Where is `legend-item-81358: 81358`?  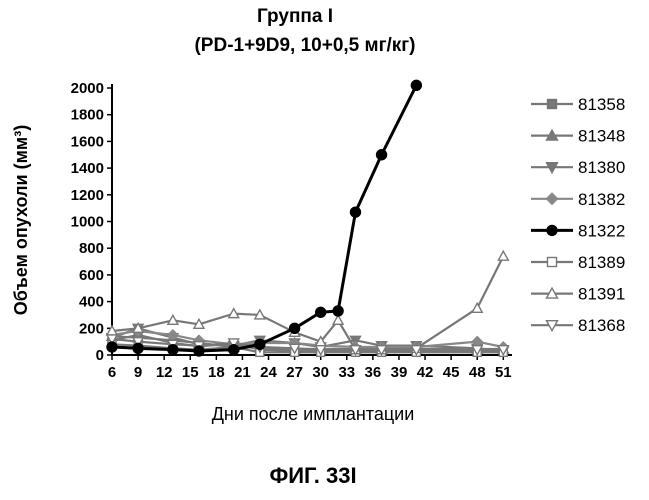
legend-item-81358: 81358 is located at coordinates (578, 104).